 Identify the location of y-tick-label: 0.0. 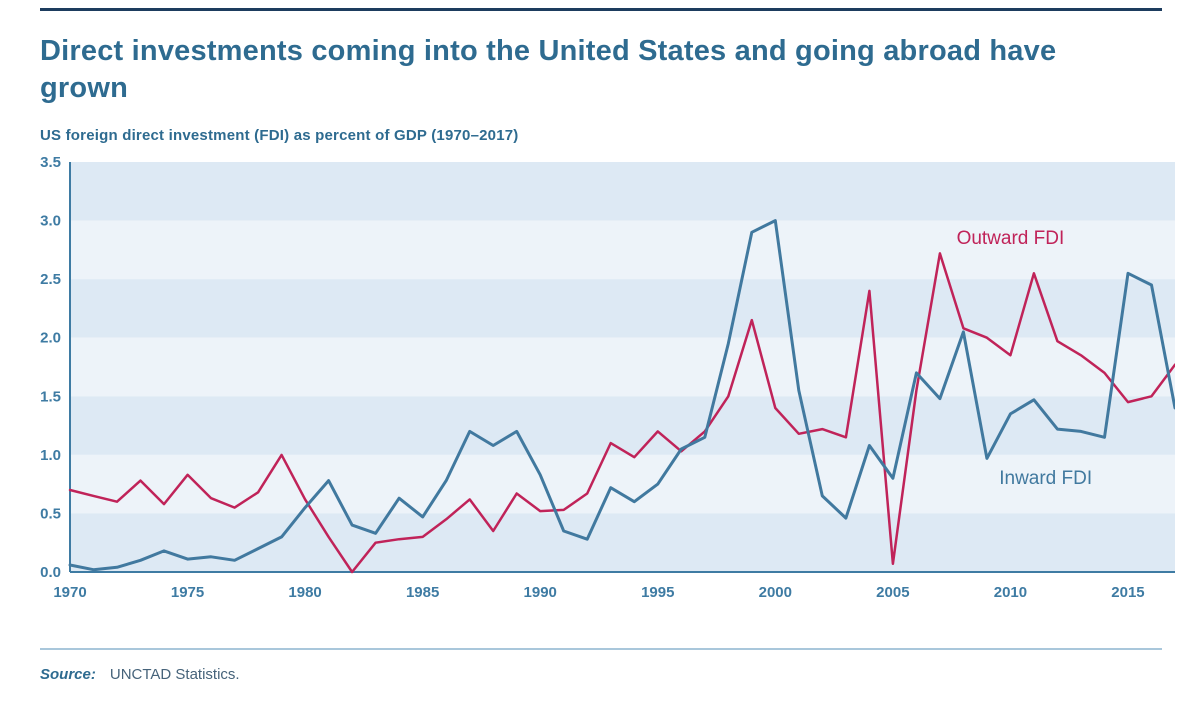
(50, 572).